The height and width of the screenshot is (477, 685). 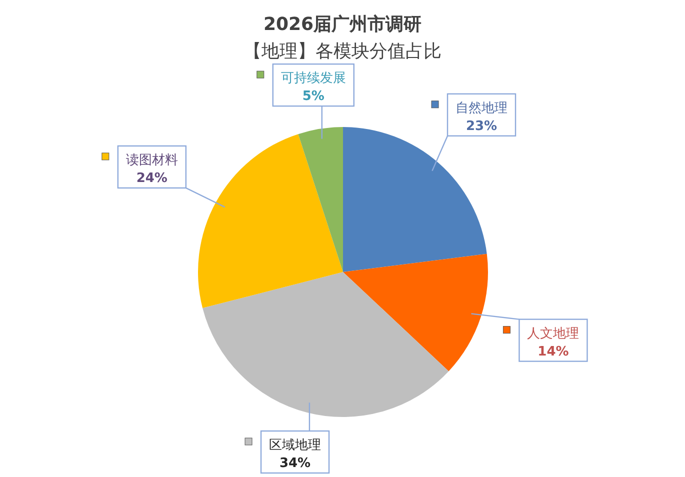 What do you see at coordinates (152, 178) in the screenshot?
I see `data-label: 24%` at bounding box center [152, 178].